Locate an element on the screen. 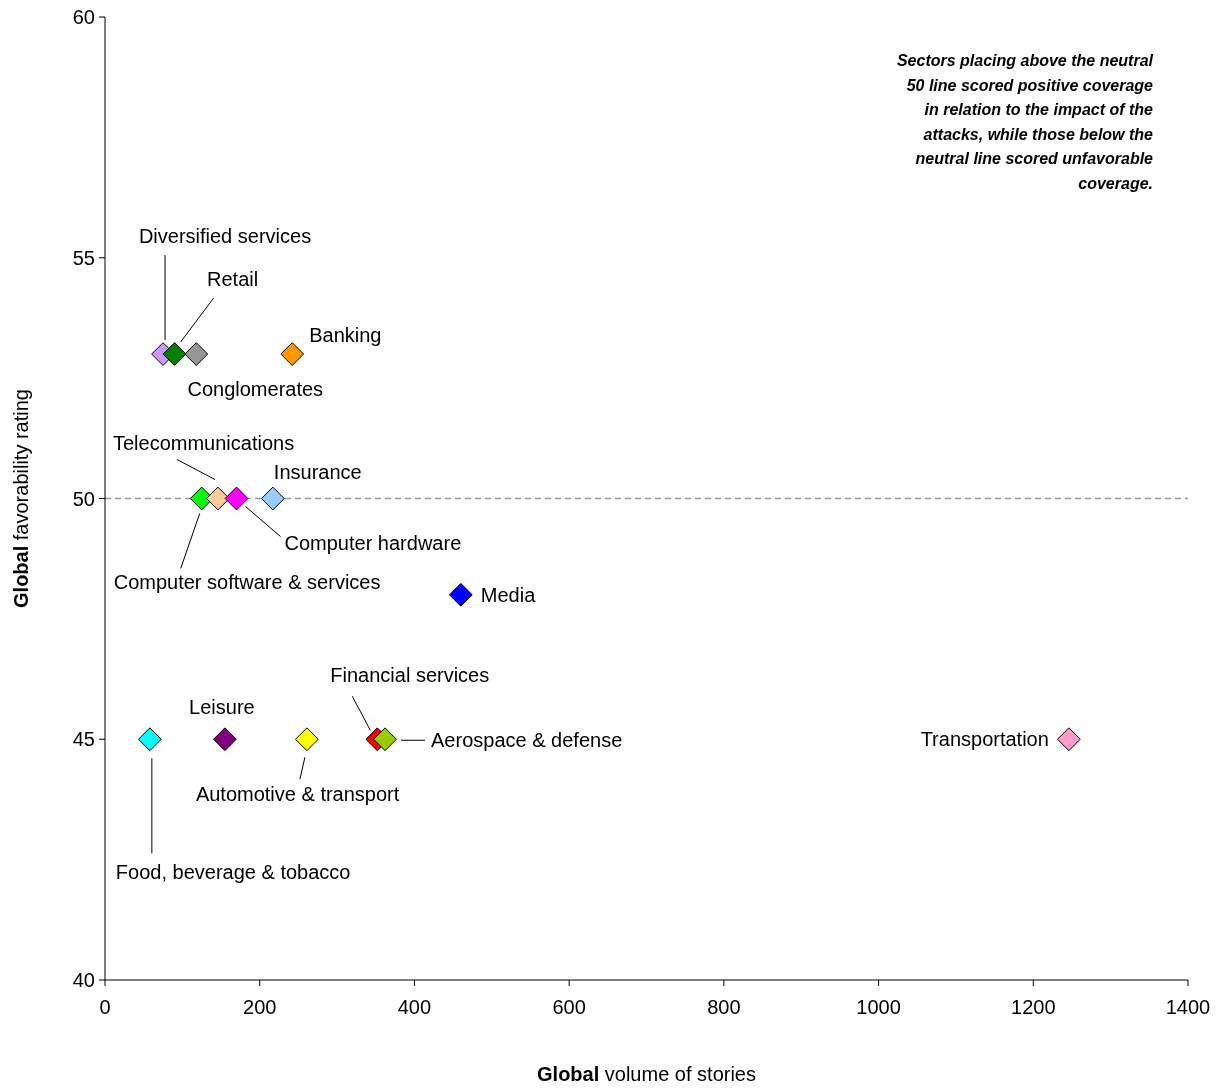  x-tick-label: 1400 is located at coordinates (1188, 1007).